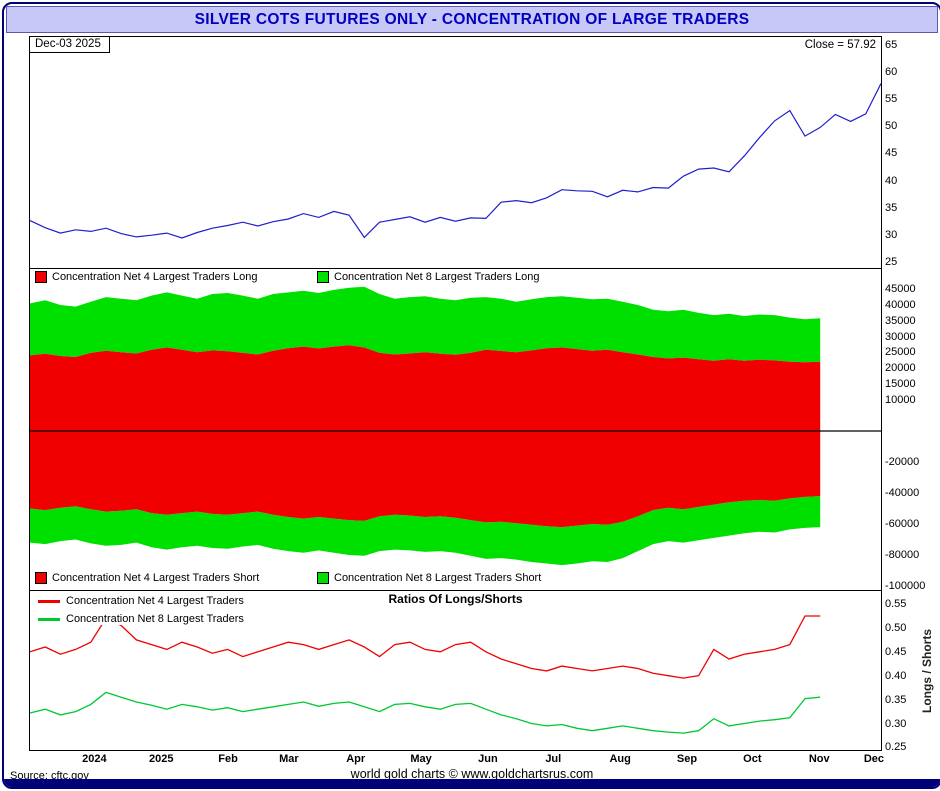 Image resolution: width=940 pixels, height=791 pixels. Describe the element at coordinates (902, 555) in the screenshot. I see `y-tick-label: -80000` at that location.